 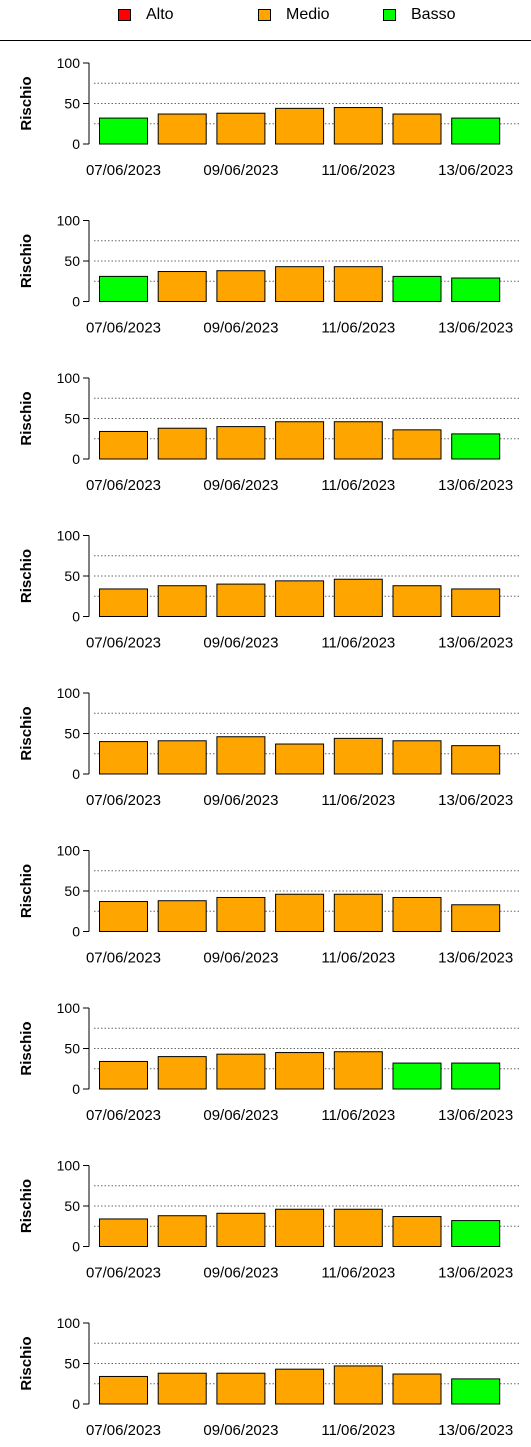 What do you see at coordinates (389, 15) in the screenshot?
I see `legend-swatch-basso` at bounding box center [389, 15].